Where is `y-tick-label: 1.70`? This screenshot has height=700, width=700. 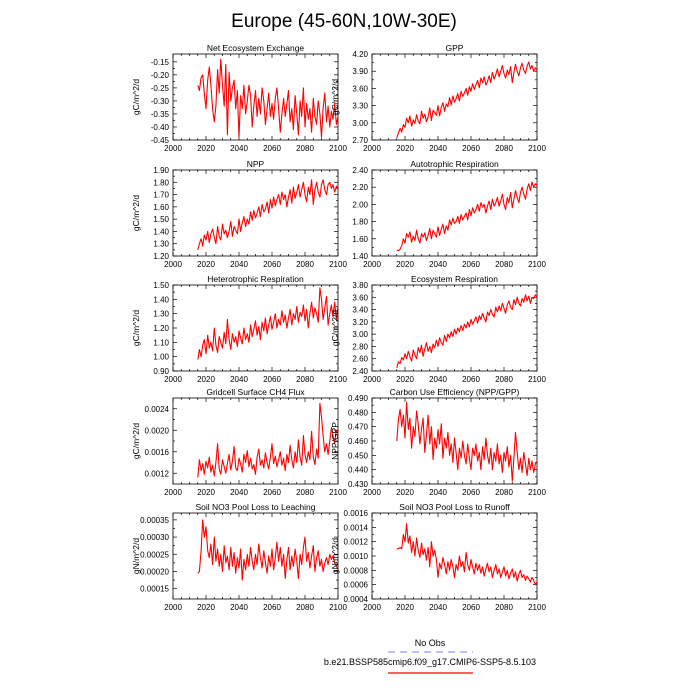 y-tick-label: 1.70 is located at coordinates (161, 195).